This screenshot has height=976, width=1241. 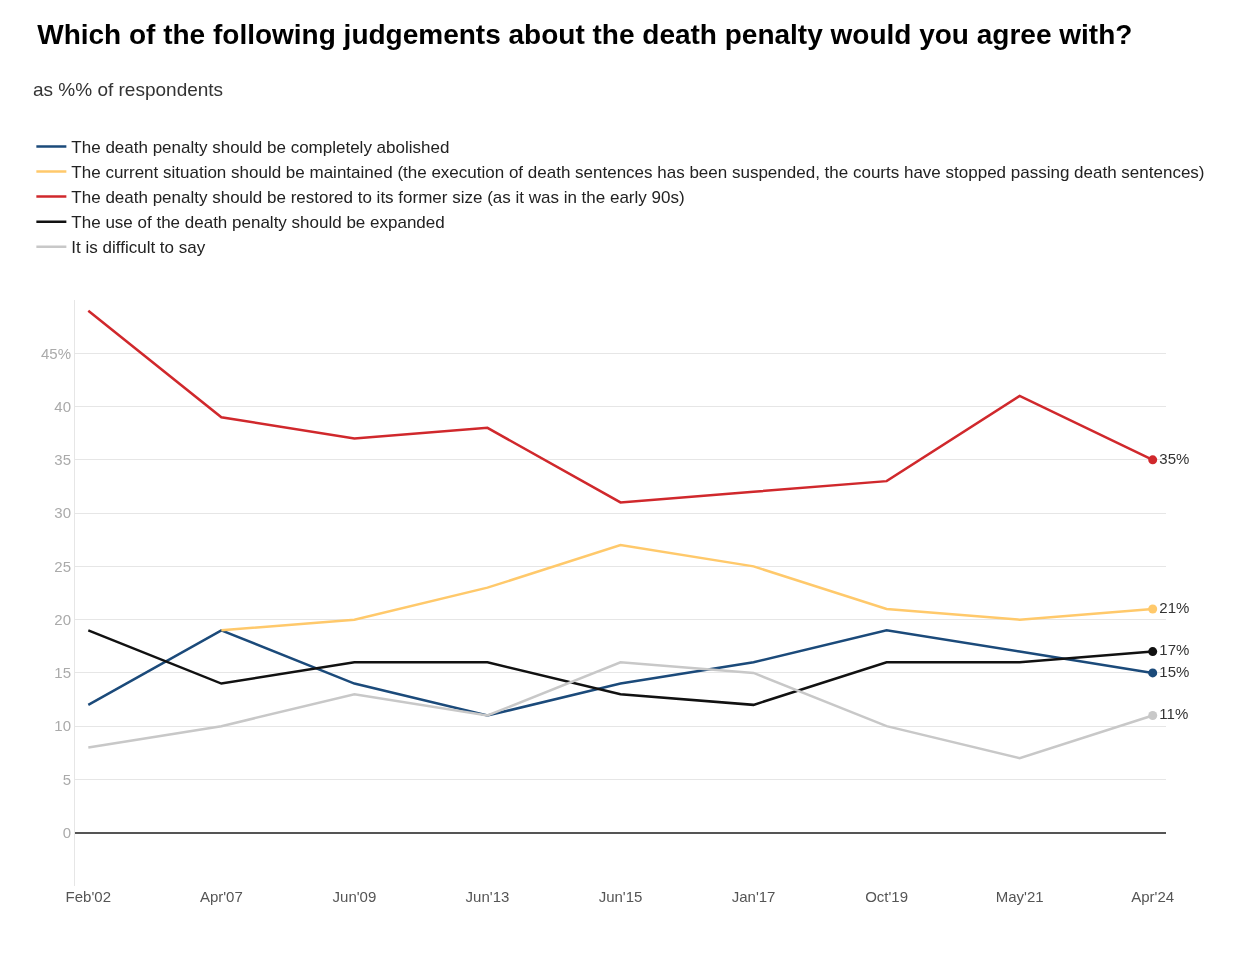 What do you see at coordinates (1019, 896) in the screenshot?
I see `x-tick-label: May'21` at bounding box center [1019, 896].